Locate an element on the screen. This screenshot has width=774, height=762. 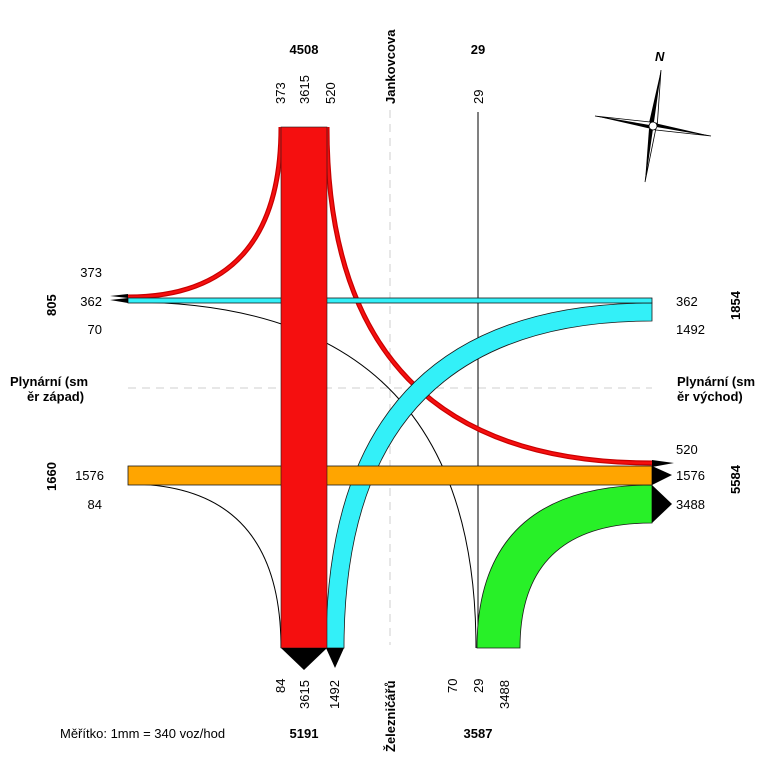
street-east-line1: Plynární (sm is located at coordinates (716, 381).